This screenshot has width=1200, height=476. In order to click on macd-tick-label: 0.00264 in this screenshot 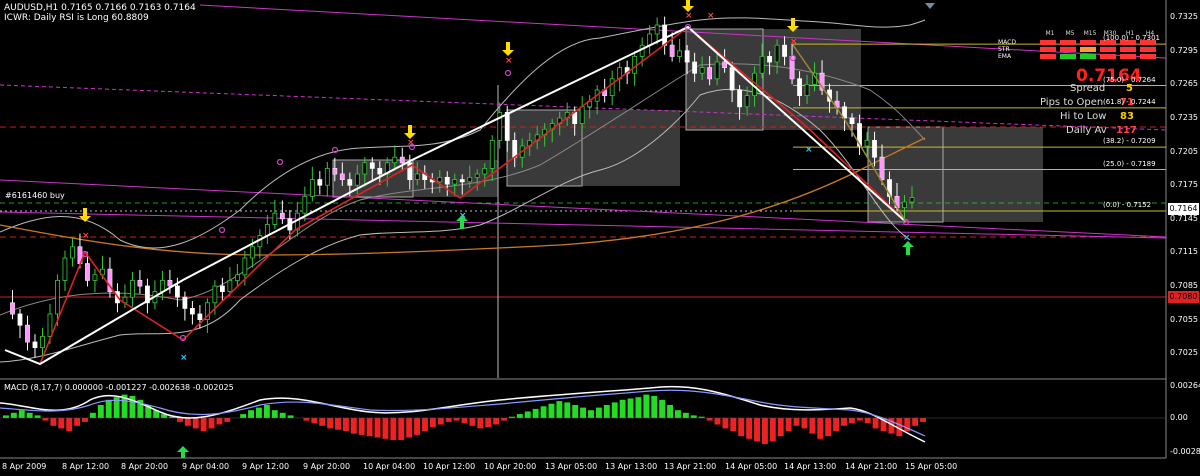, I will do `click(1185, 385)`.